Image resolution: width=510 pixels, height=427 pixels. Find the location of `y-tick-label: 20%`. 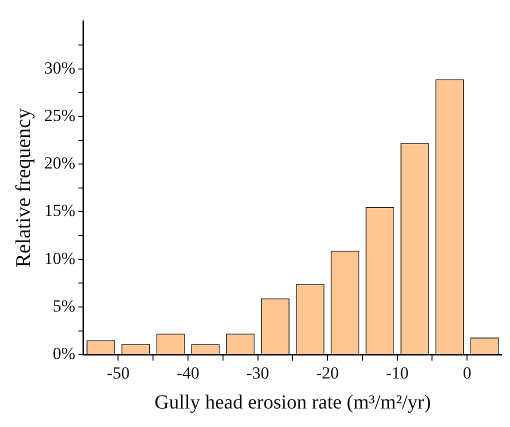

y-tick-label: 20% is located at coordinates (60, 163).